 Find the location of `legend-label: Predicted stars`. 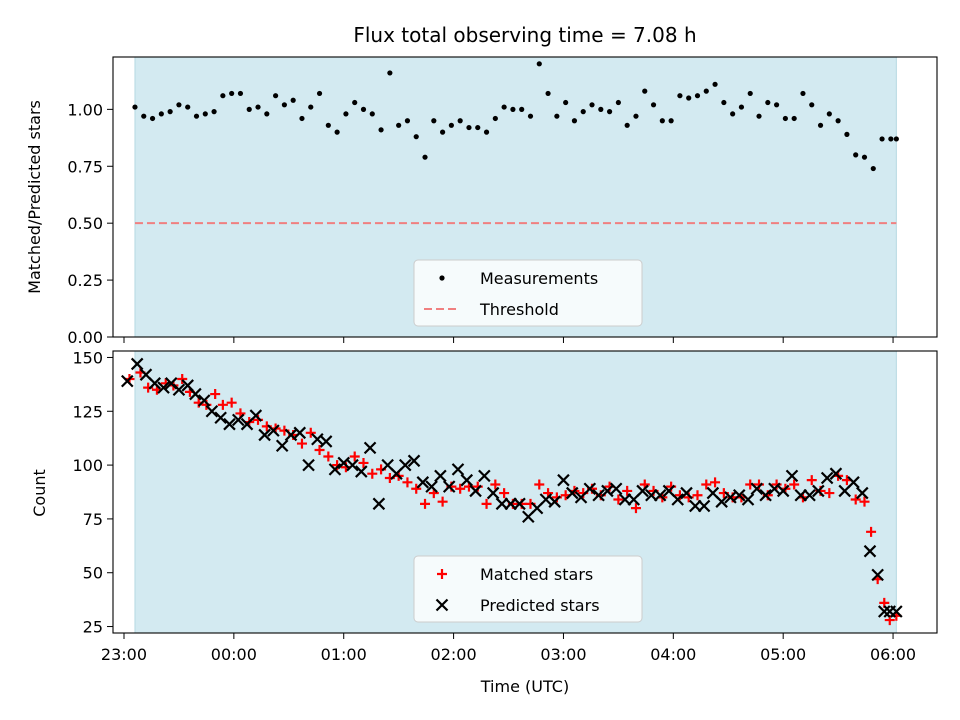

legend-label: Predicted stars is located at coordinates (540, 605).